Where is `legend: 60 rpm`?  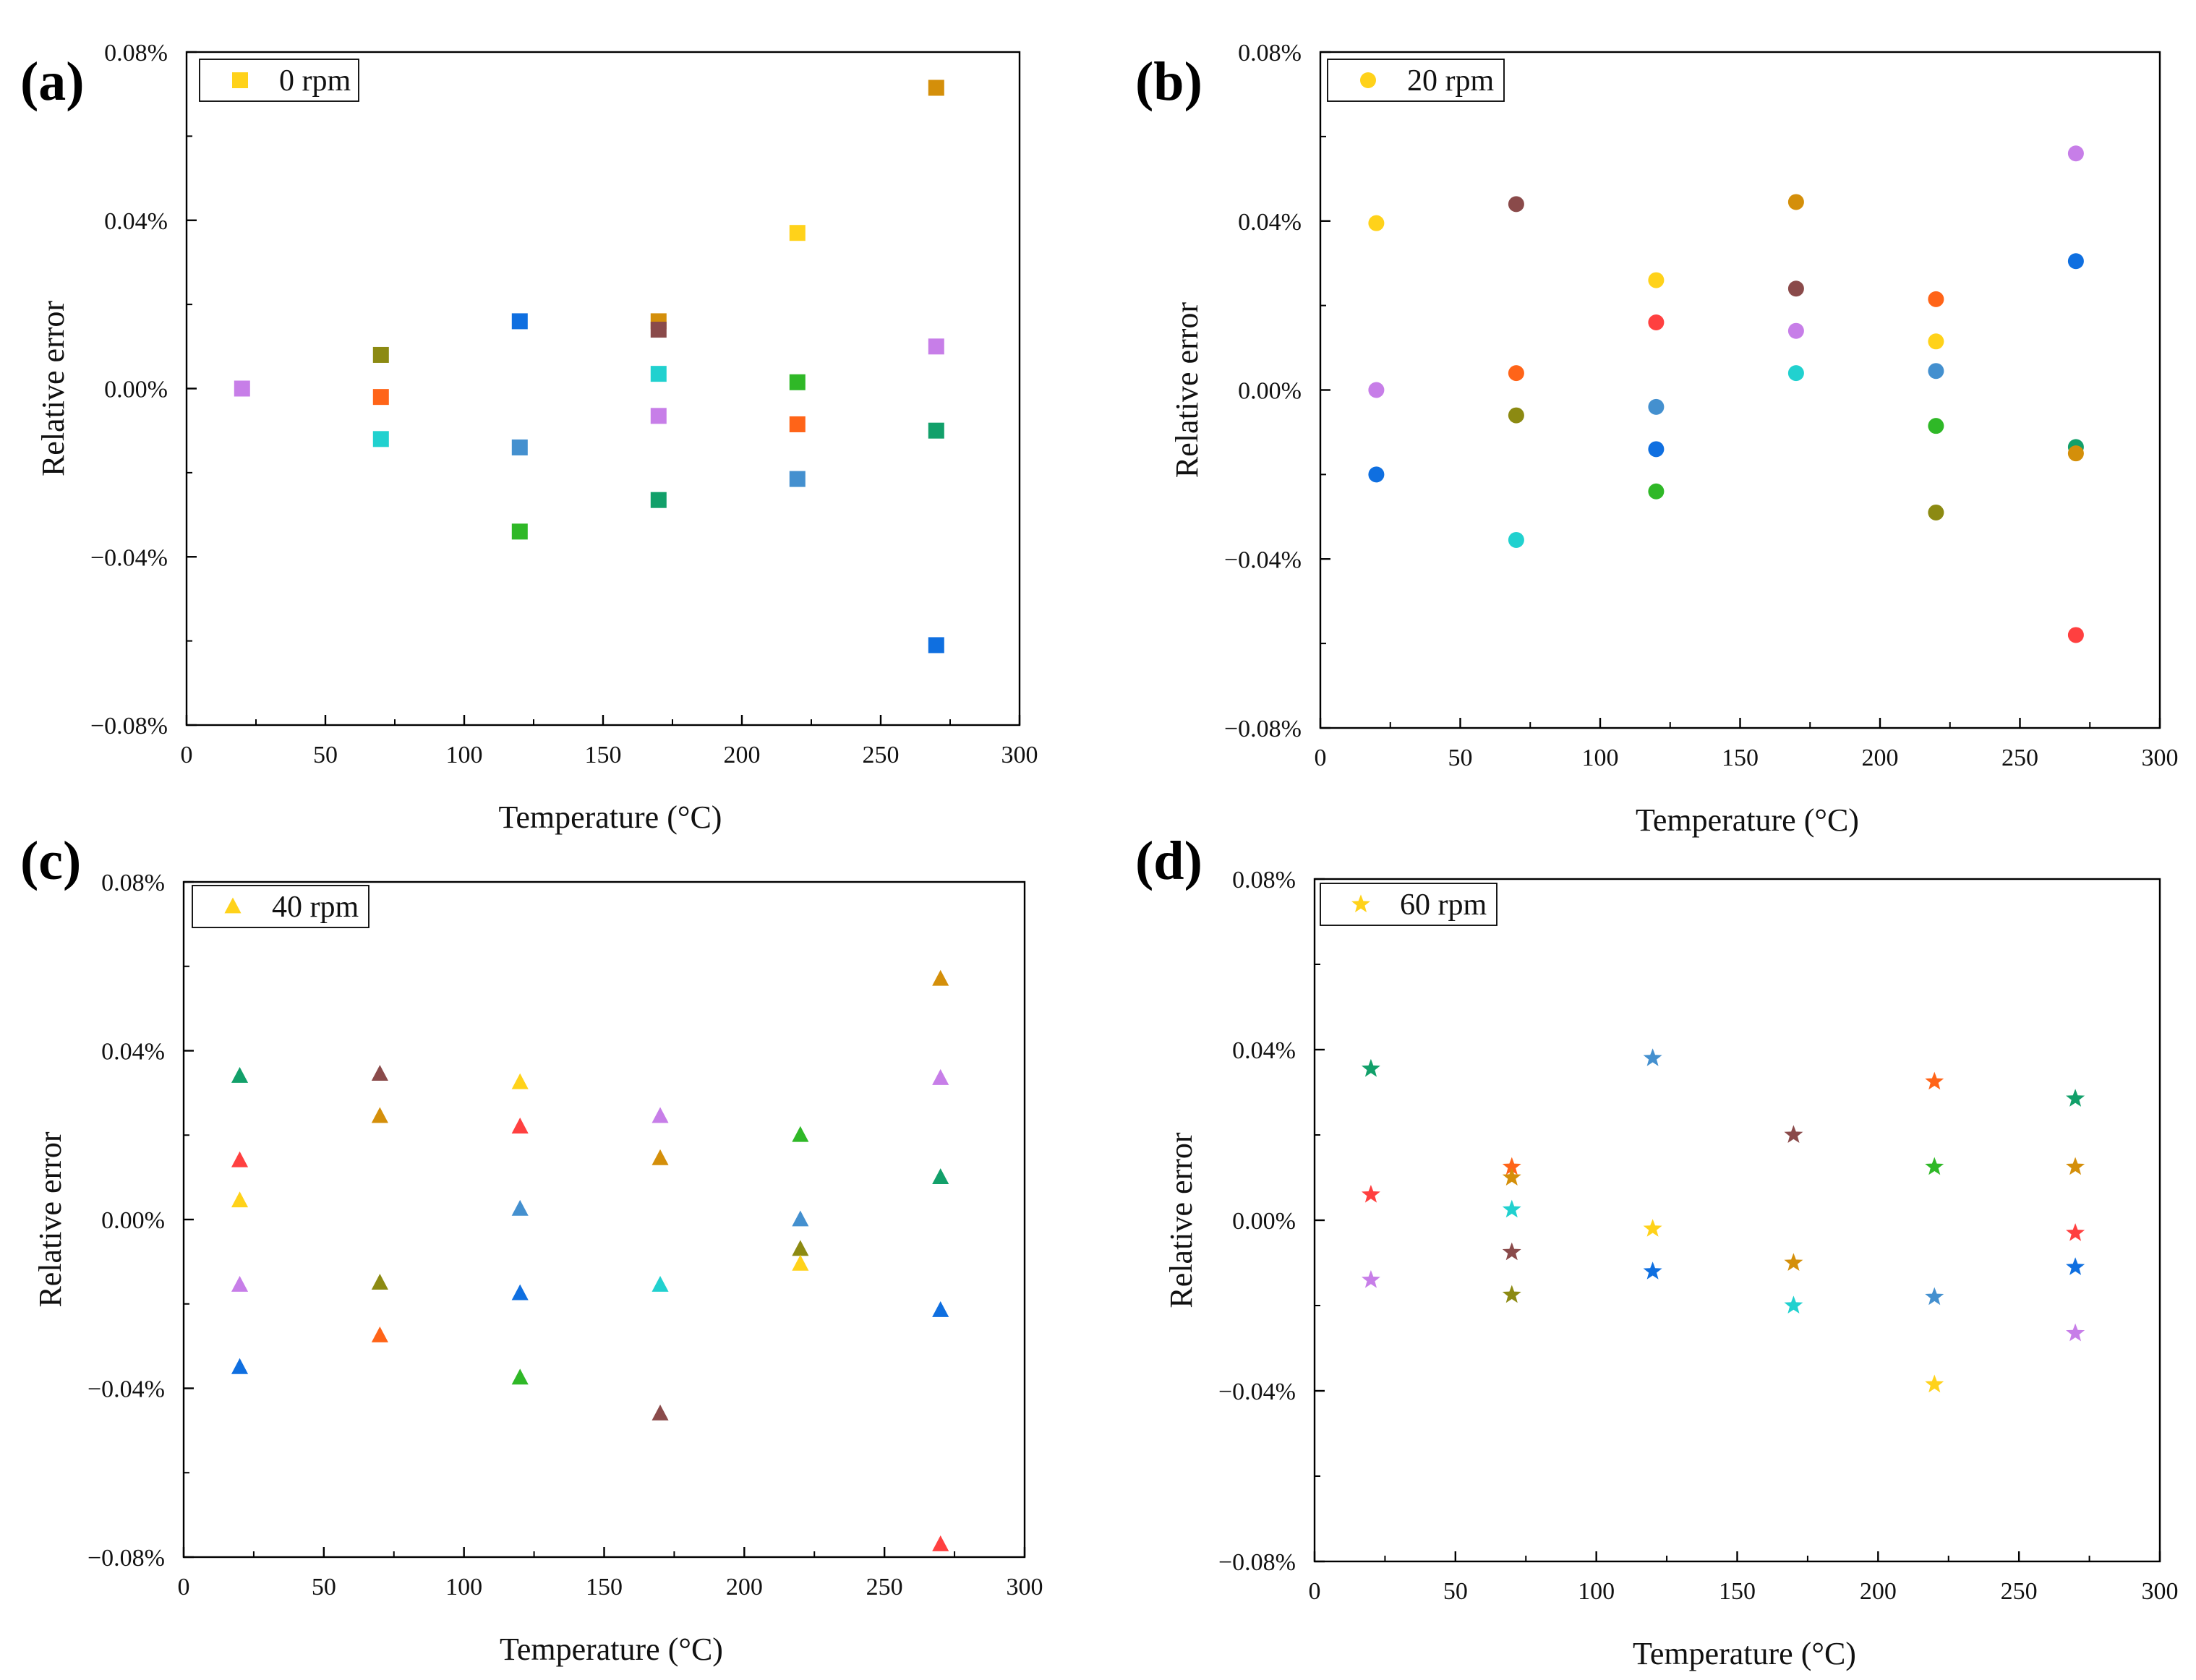
legend: 60 rpm is located at coordinates (1409, 904).